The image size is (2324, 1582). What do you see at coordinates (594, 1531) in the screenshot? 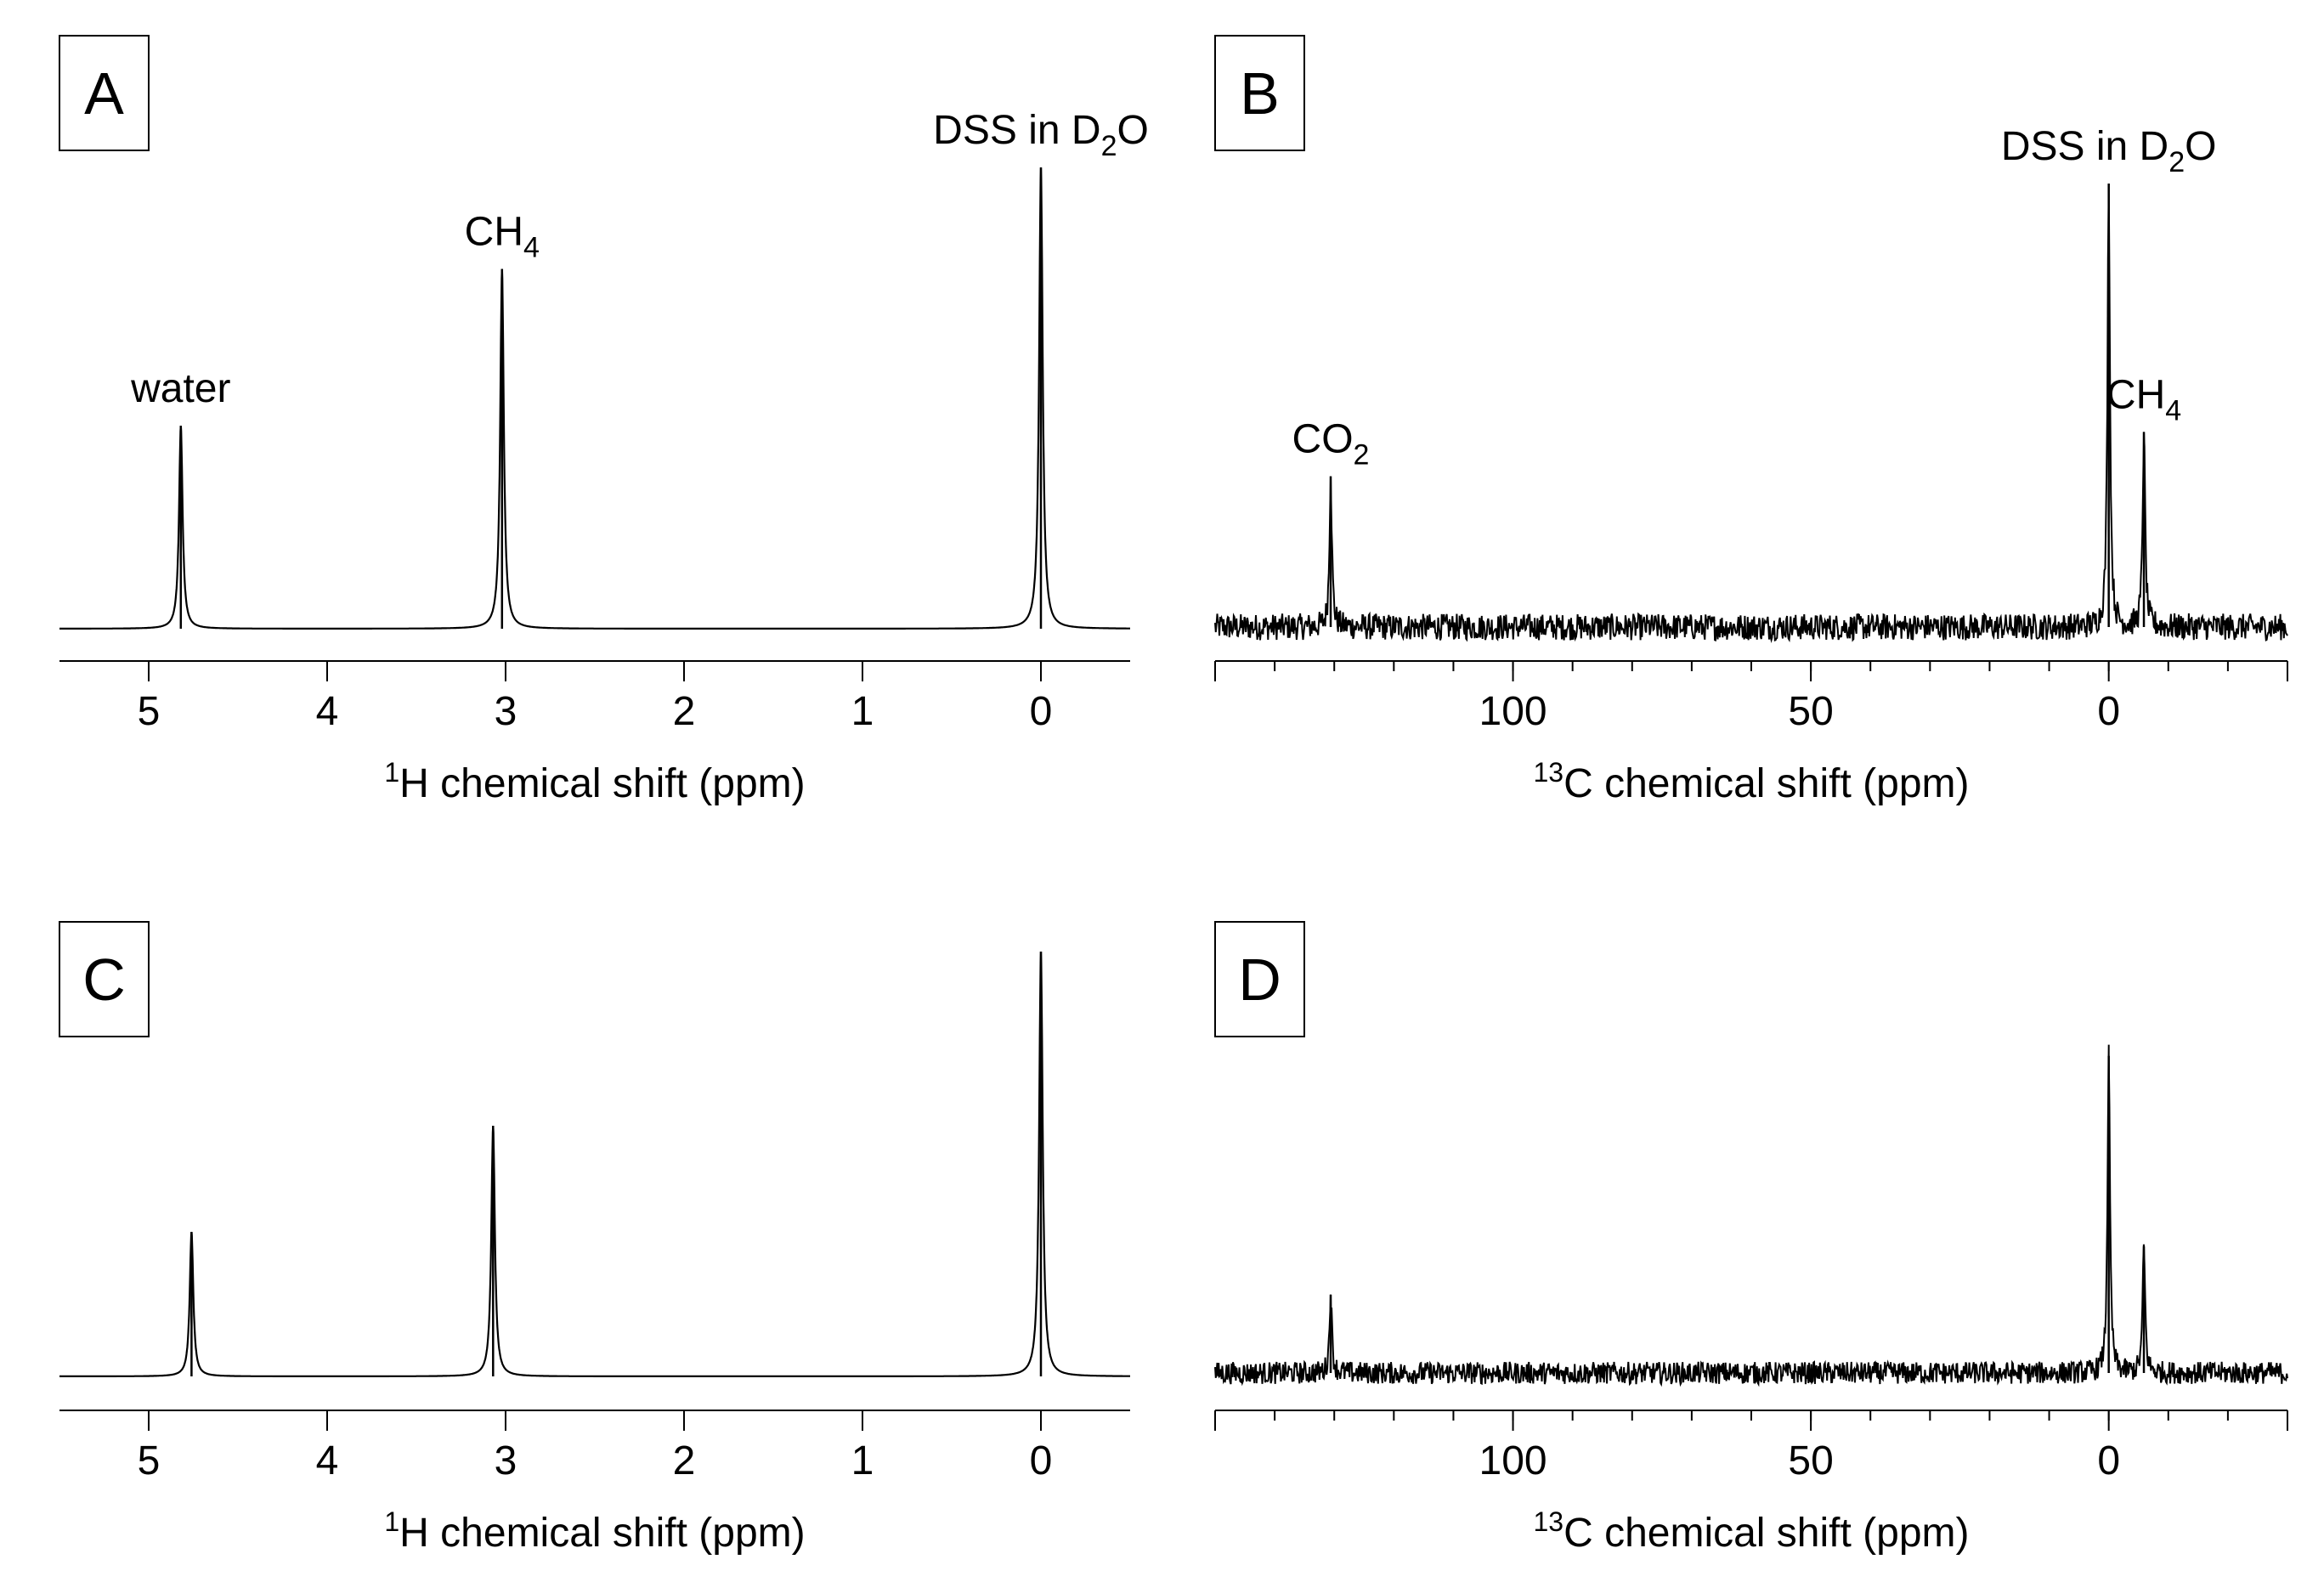
I see `x-axis-title-c: 1H chemical shift (ppm)` at bounding box center [594, 1531].